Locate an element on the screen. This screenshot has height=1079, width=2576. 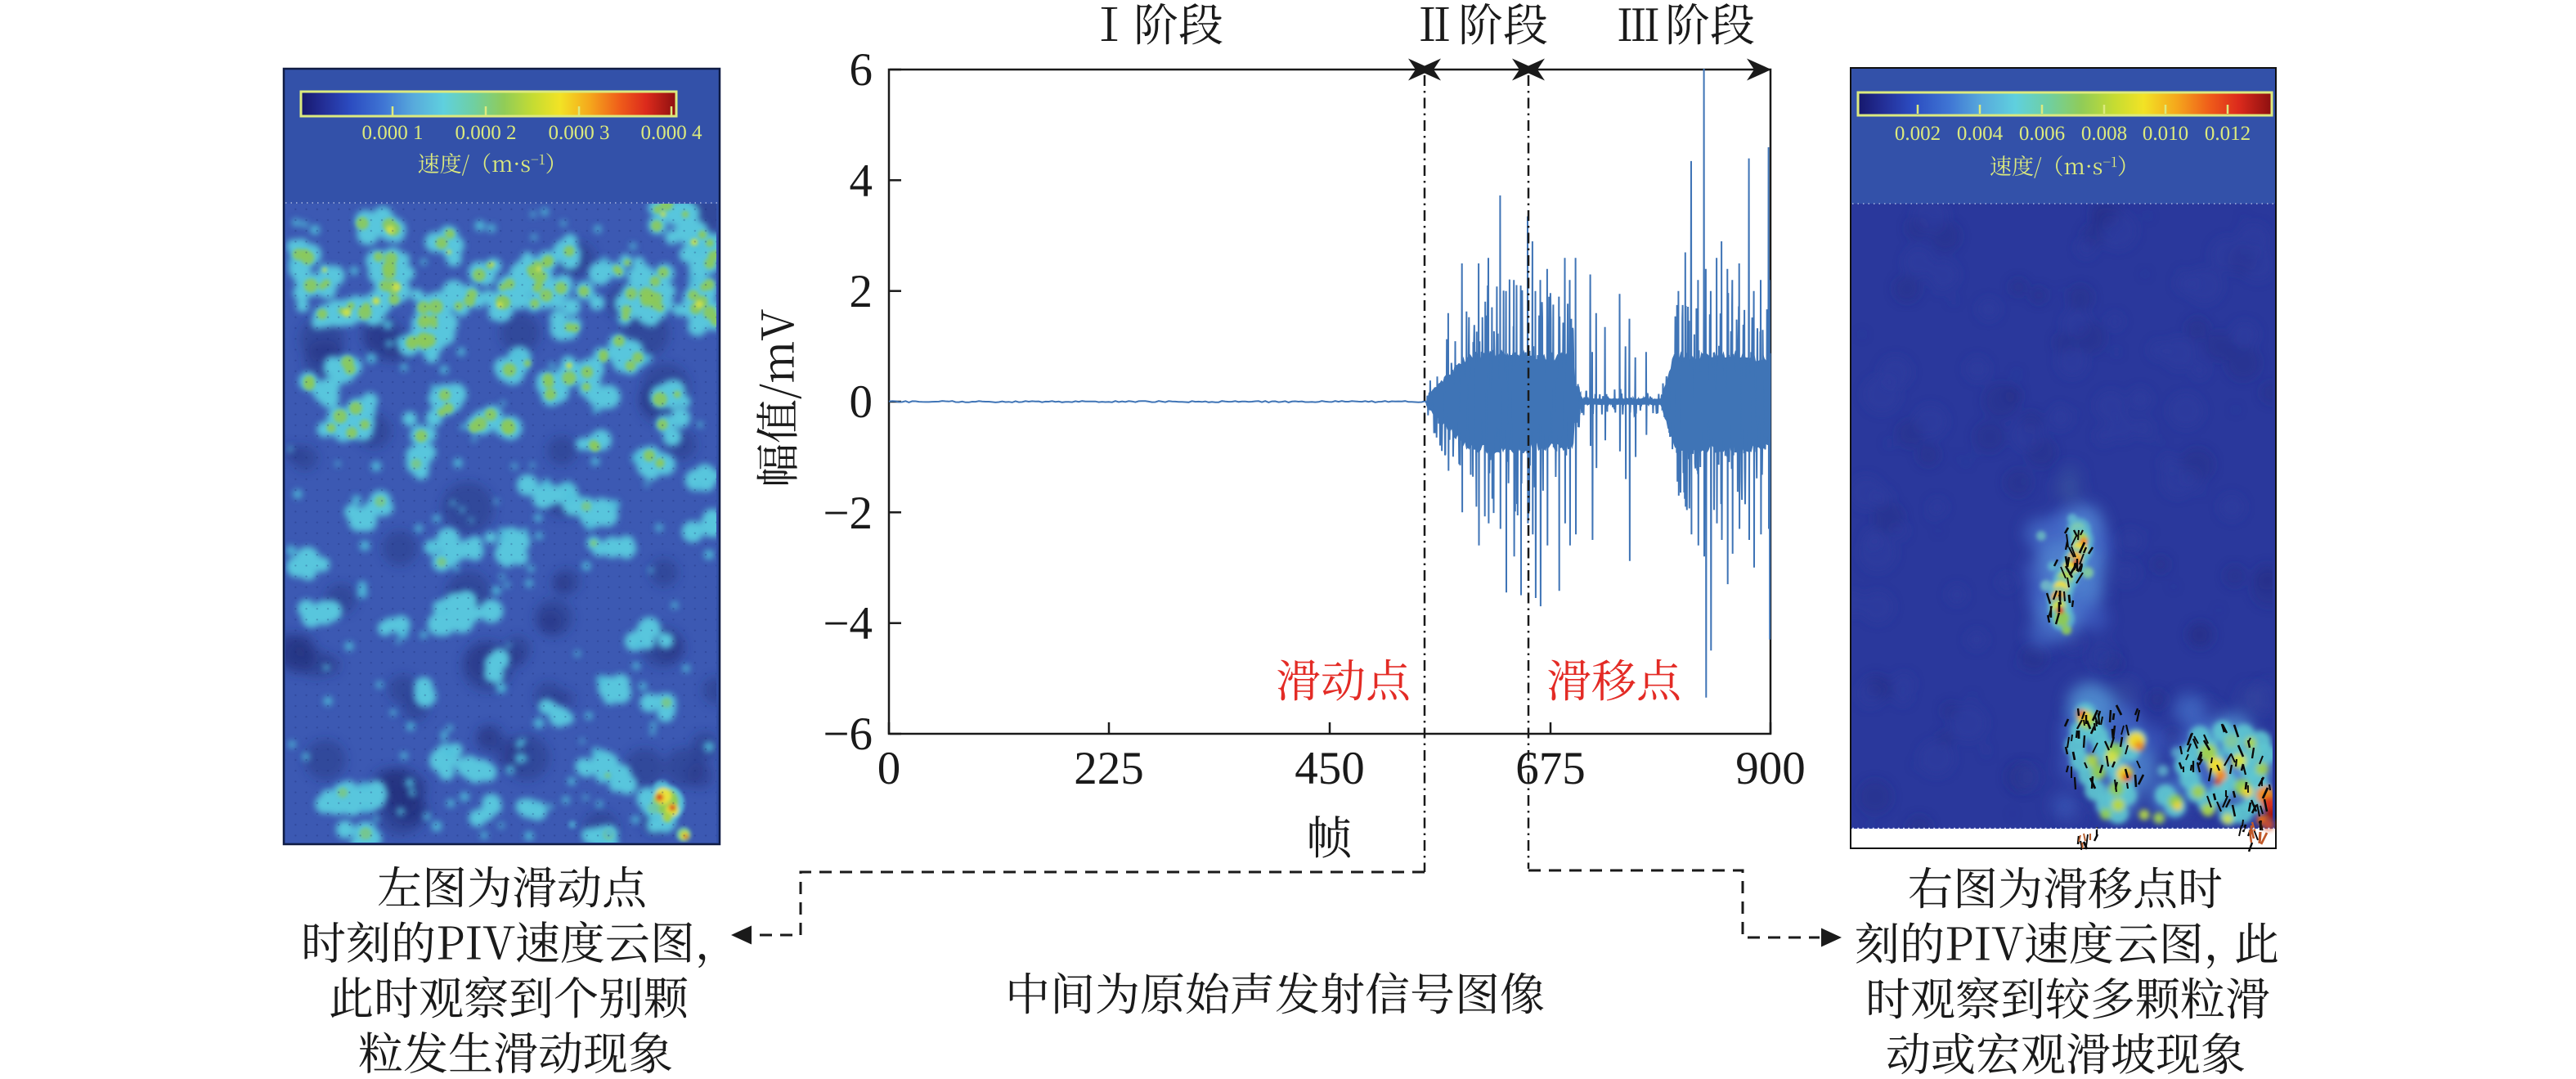
svg-text: 0.008 is located at coordinates (2104, 134).